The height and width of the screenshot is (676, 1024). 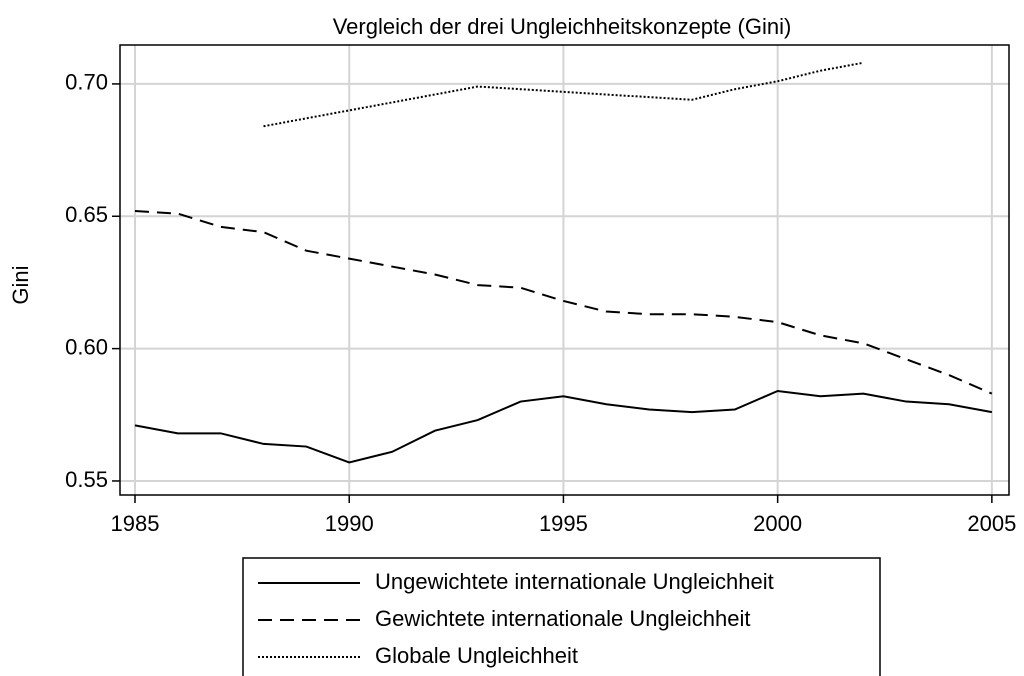 What do you see at coordinates (349, 523) in the screenshot?
I see `x-tick-label: 1990` at bounding box center [349, 523].